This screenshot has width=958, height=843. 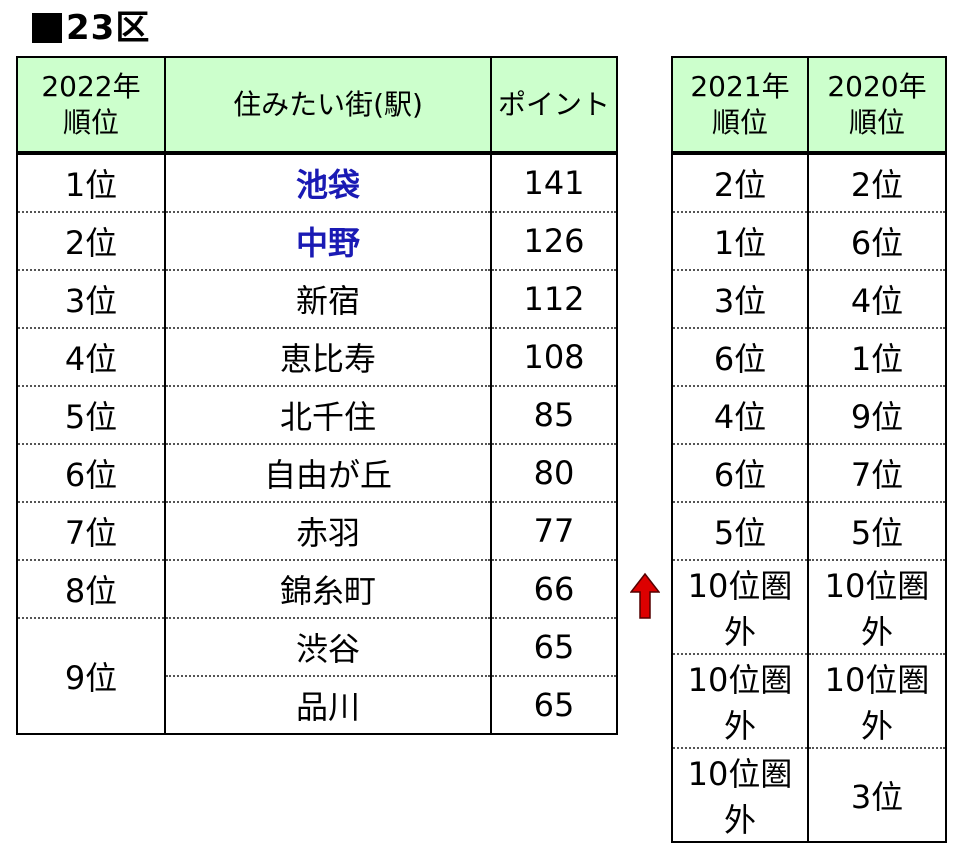 I want to click on table-row: 6位 自由が丘 80, so click(x=317, y=473).